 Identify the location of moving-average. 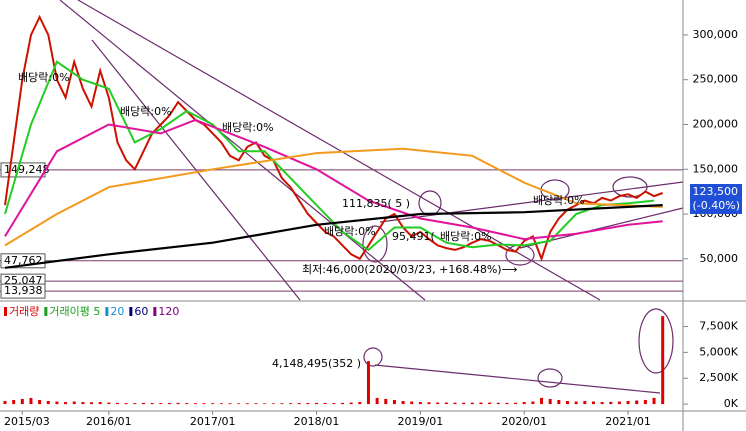
(333, 236).